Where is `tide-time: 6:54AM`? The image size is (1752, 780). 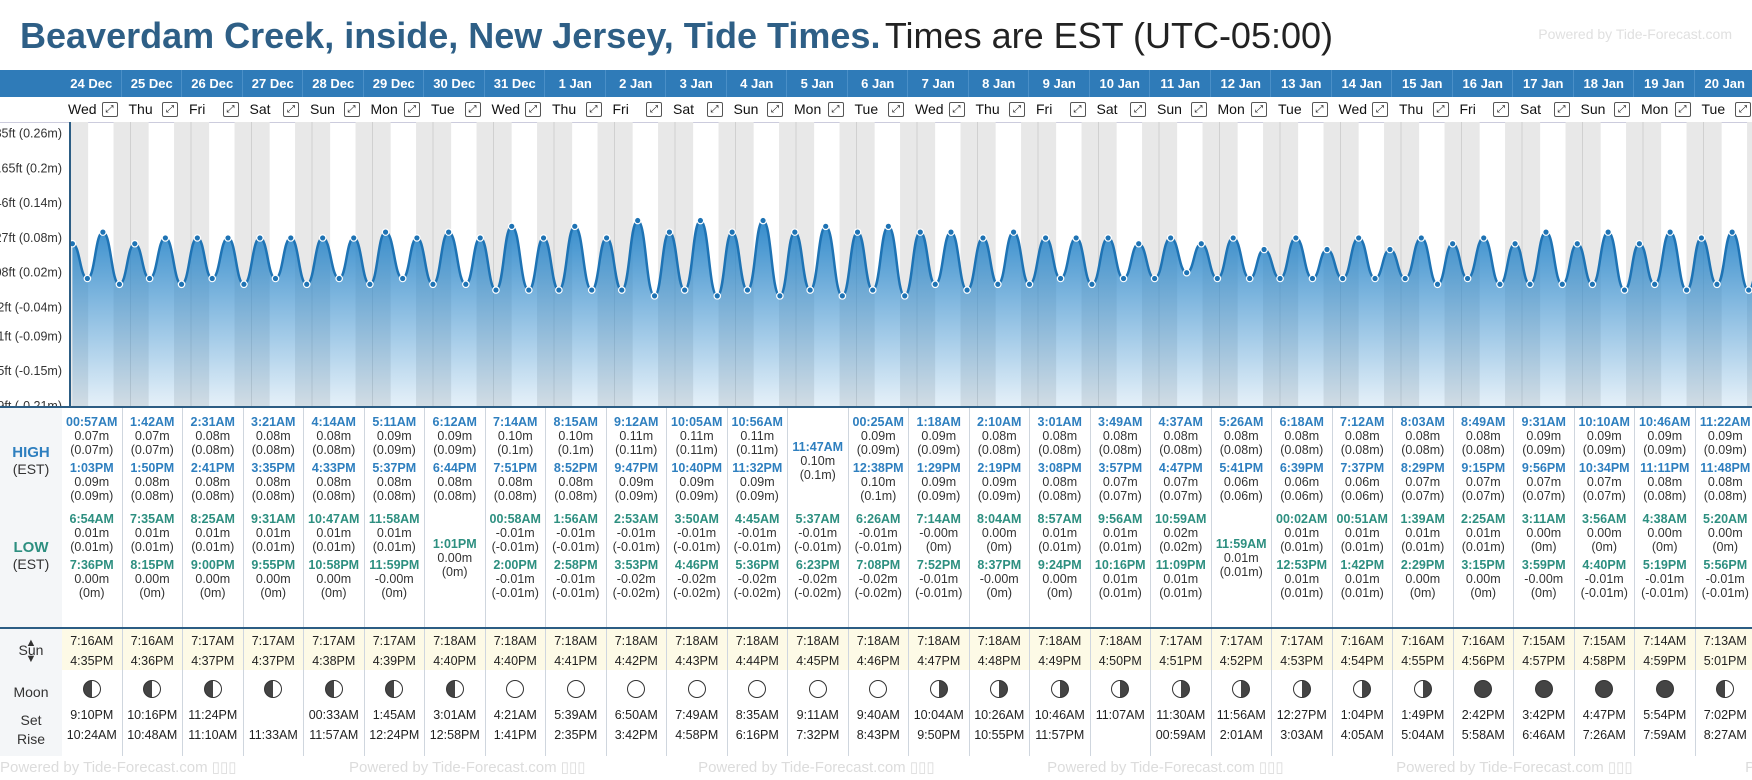
tide-time: 6:54AM is located at coordinates (91, 519).